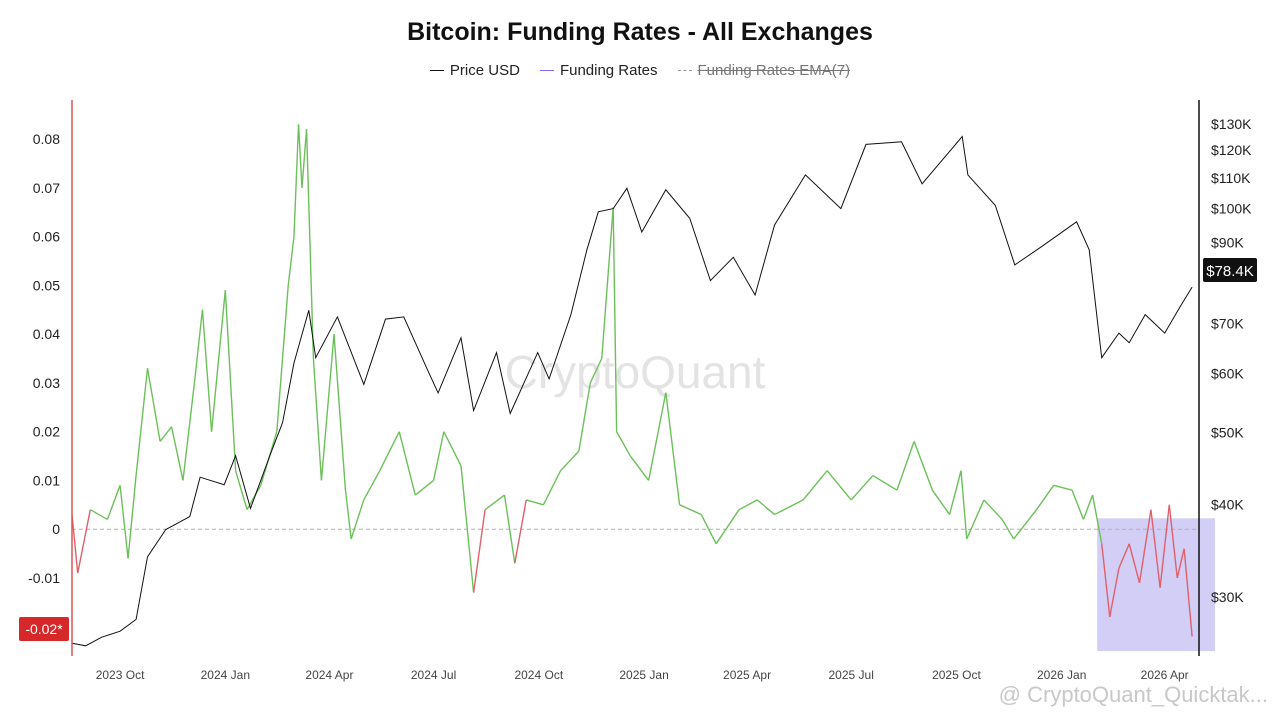 The image size is (1280, 720). I want to click on svg-text: $78.4K, so click(1230, 271).